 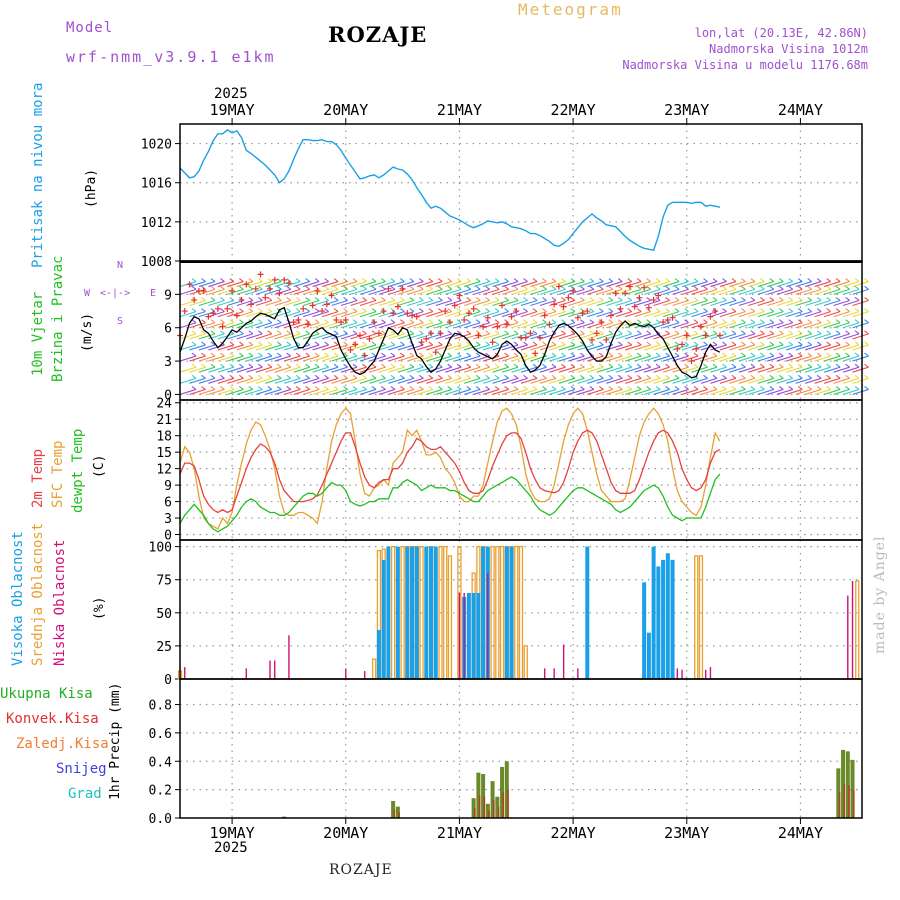 I want to click on panel-frame, so click(x=521, y=470).